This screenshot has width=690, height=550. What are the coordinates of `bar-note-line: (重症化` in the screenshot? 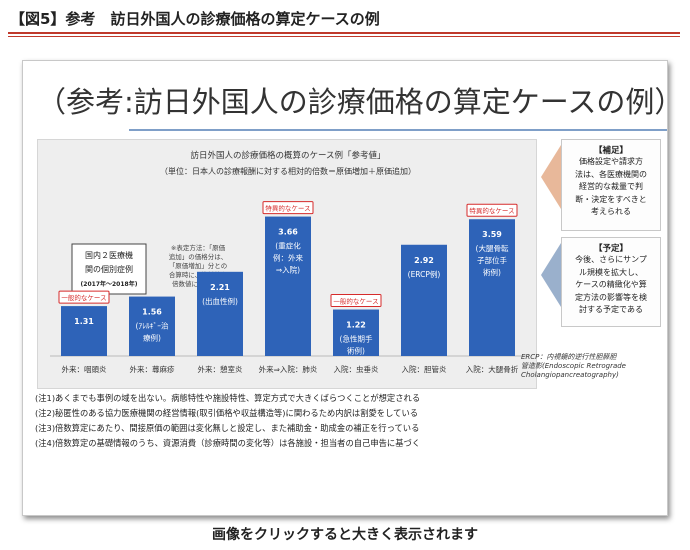 It's located at (288, 246).